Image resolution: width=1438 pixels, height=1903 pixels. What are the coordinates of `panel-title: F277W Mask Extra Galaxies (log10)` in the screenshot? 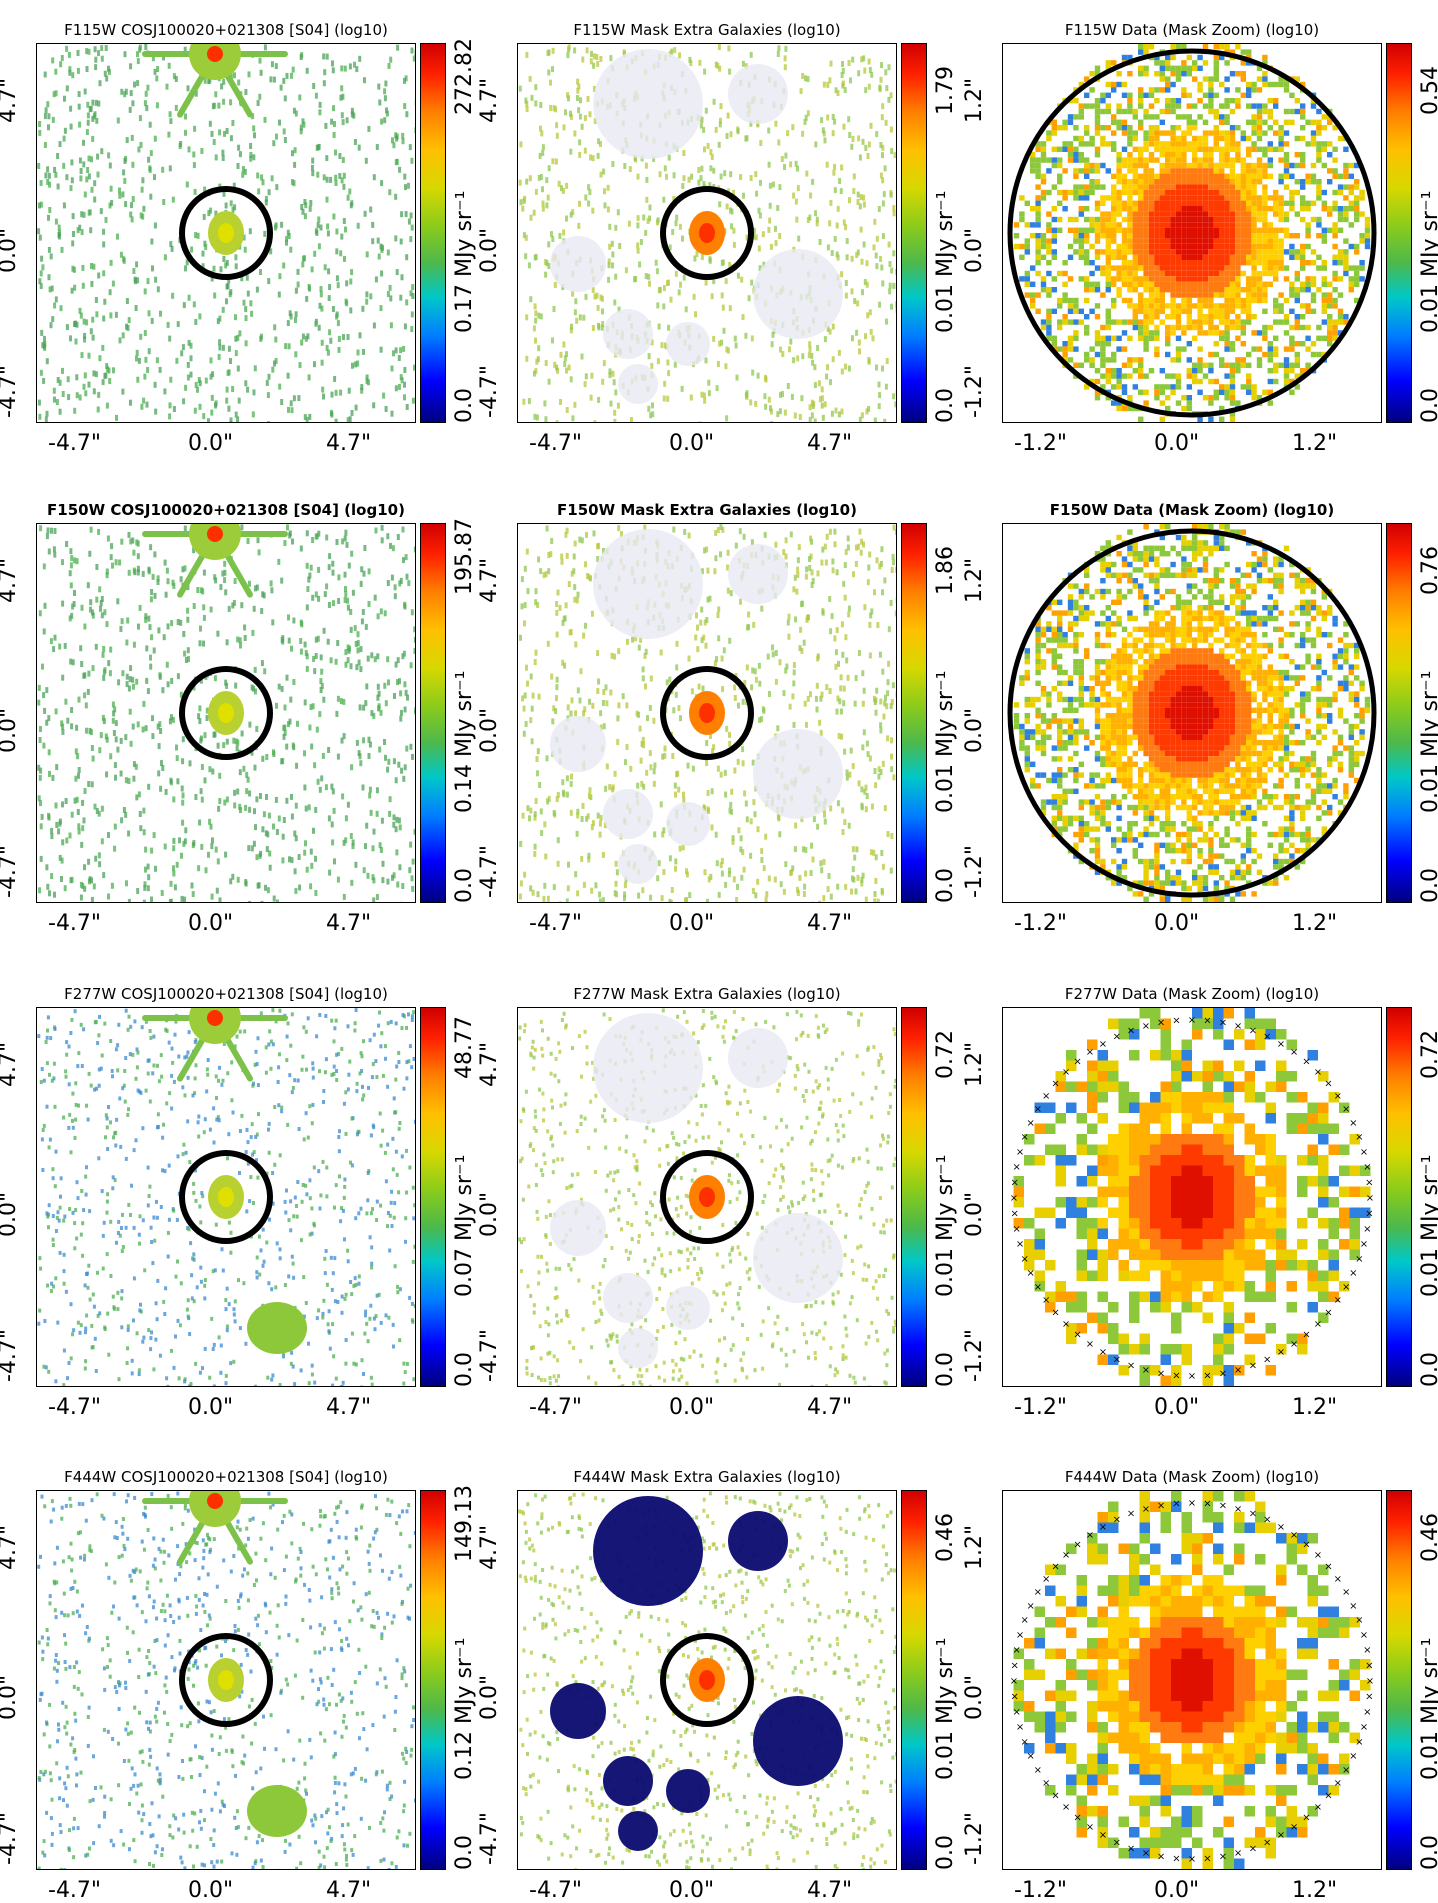 It's located at (707, 994).